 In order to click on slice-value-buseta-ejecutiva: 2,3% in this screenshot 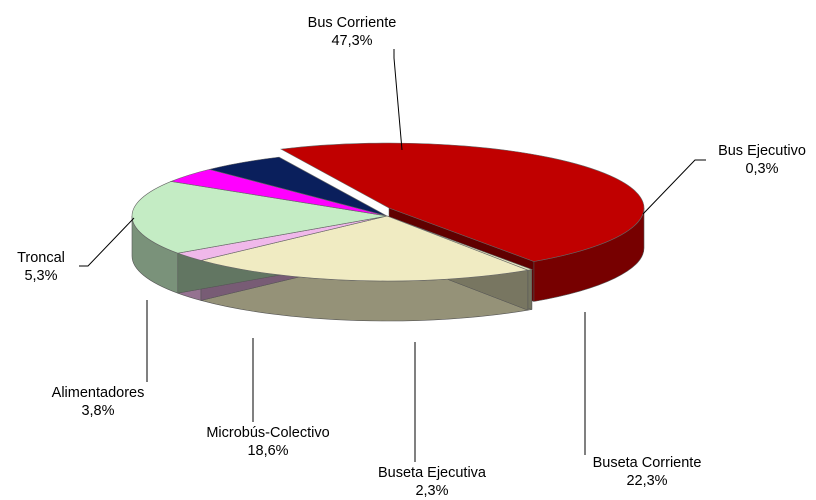, I will do `click(431, 491)`.